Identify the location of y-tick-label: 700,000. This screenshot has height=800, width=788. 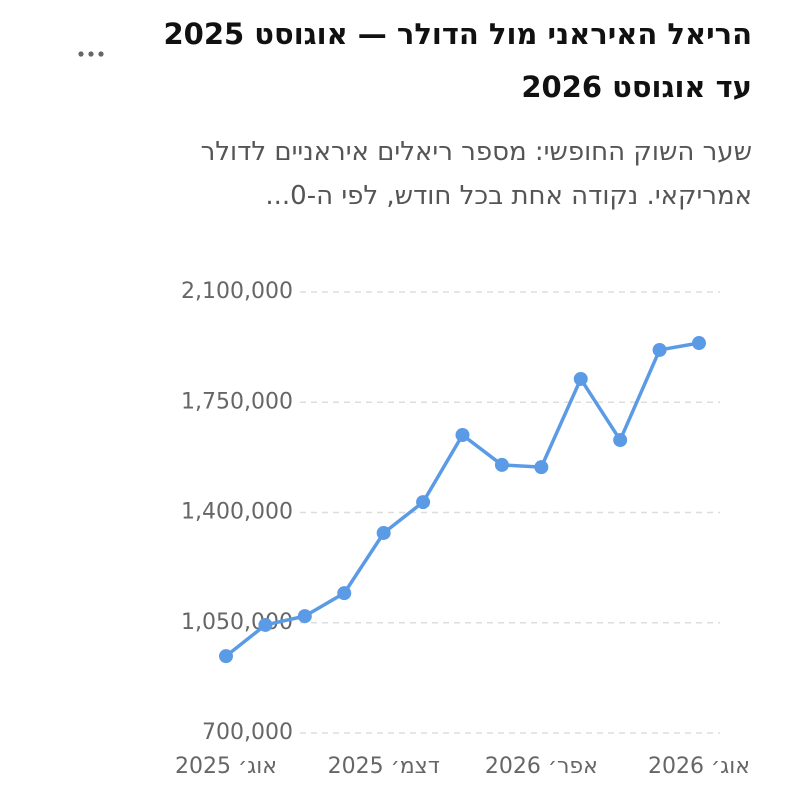
(247, 732).